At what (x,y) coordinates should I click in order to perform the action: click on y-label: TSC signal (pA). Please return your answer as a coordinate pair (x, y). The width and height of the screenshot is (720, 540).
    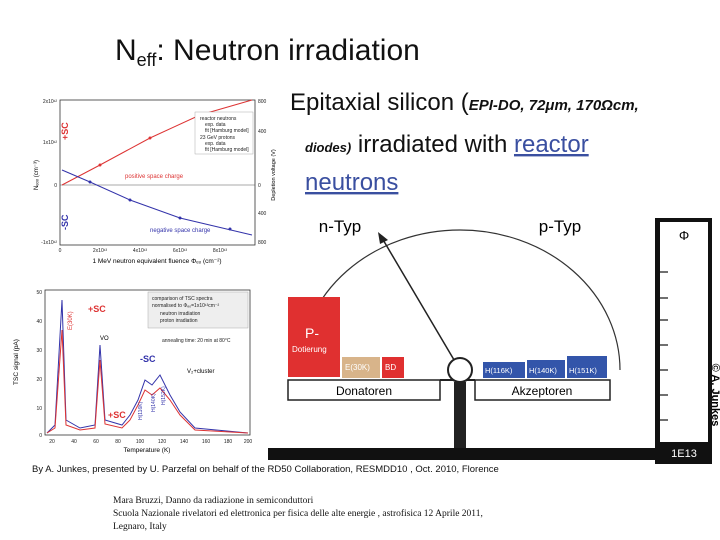
    Looking at the image, I should click on (16, 362).